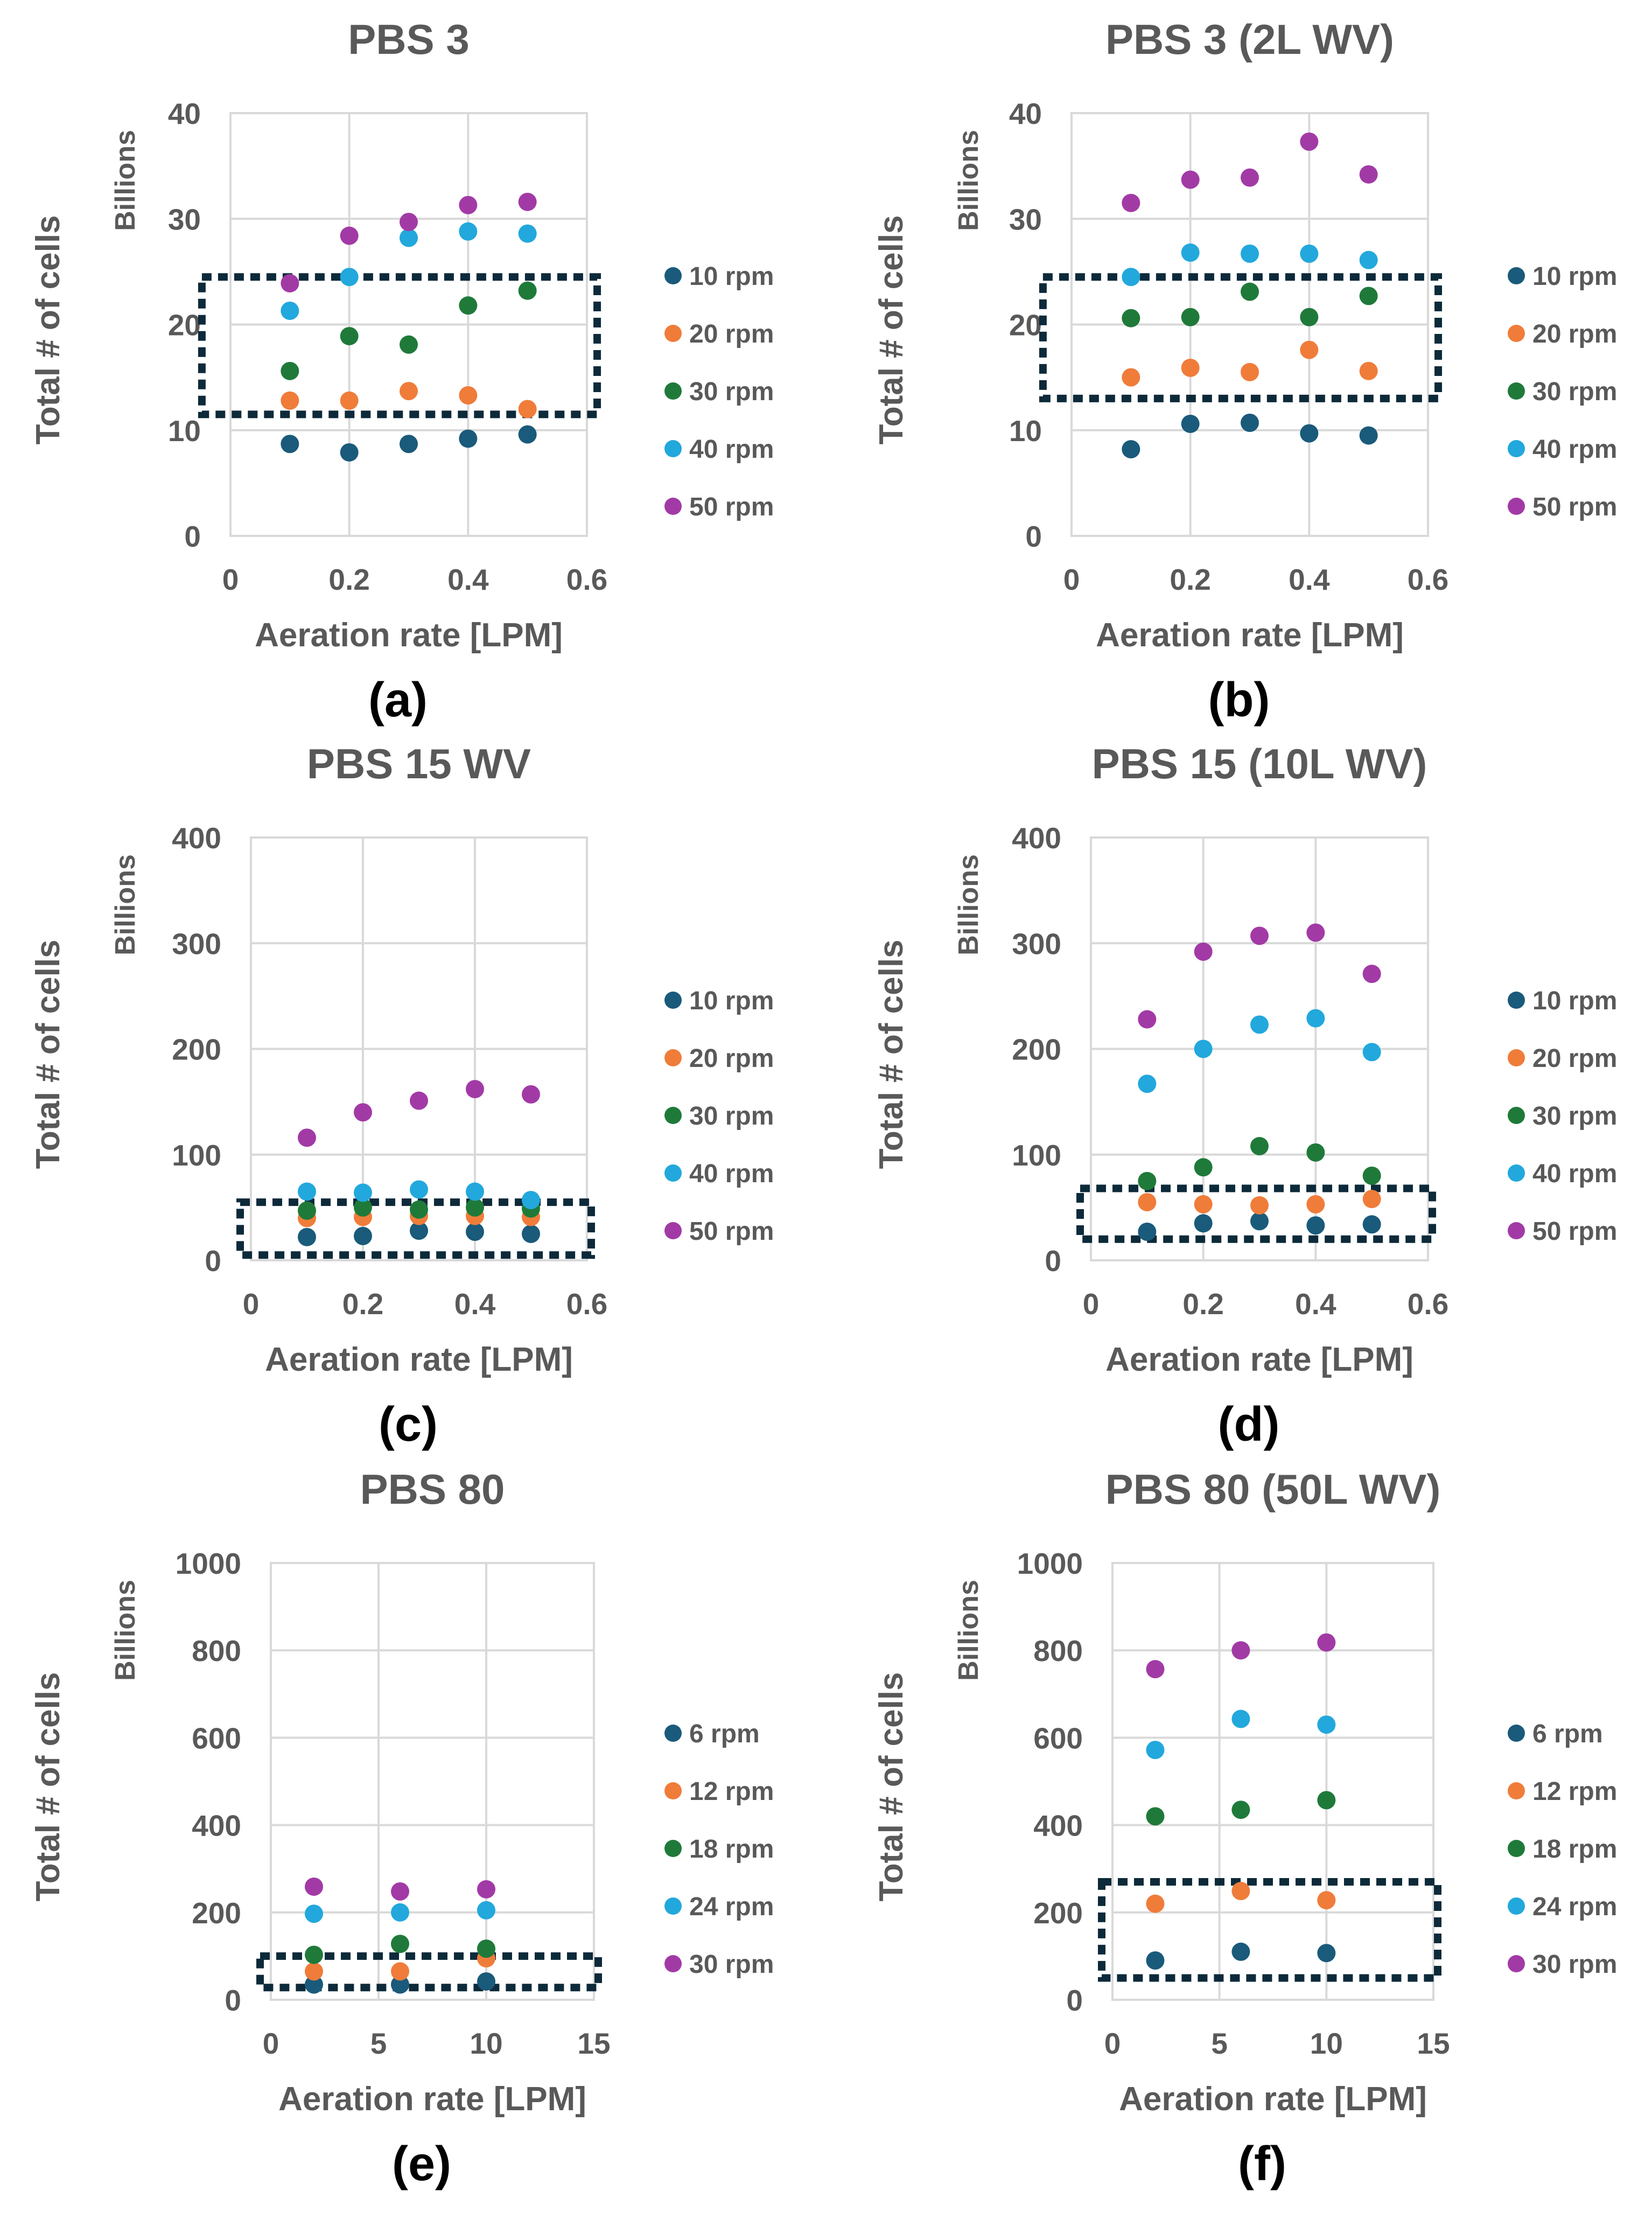 Image resolution: width=1652 pixels, height=2219 pixels. I want to click on legend-label: 24 rpm, so click(731, 1907).